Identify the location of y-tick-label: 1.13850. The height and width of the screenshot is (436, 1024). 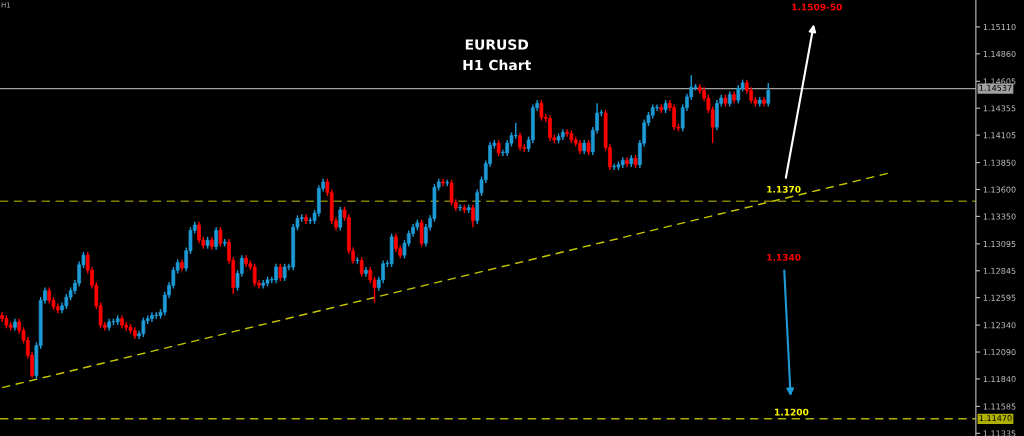
(999, 162).